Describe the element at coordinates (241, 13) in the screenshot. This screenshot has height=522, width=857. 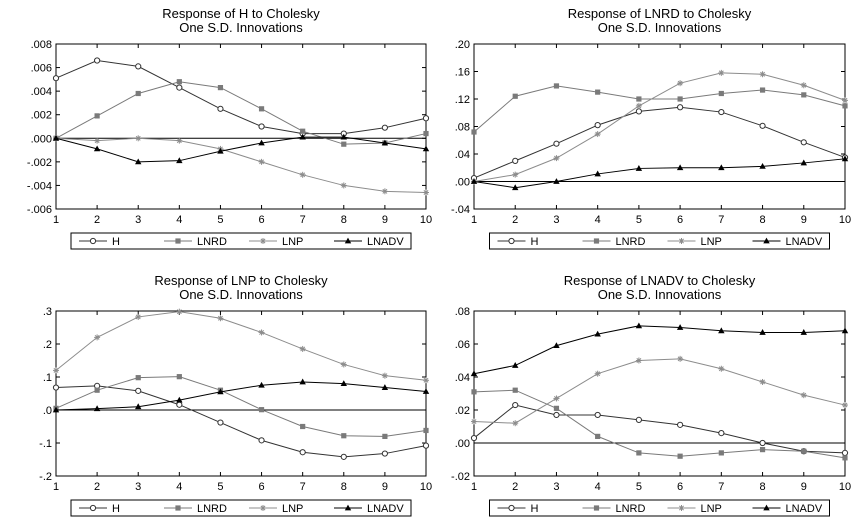
I see `chart-title: Response of H to Cholesky` at that location.